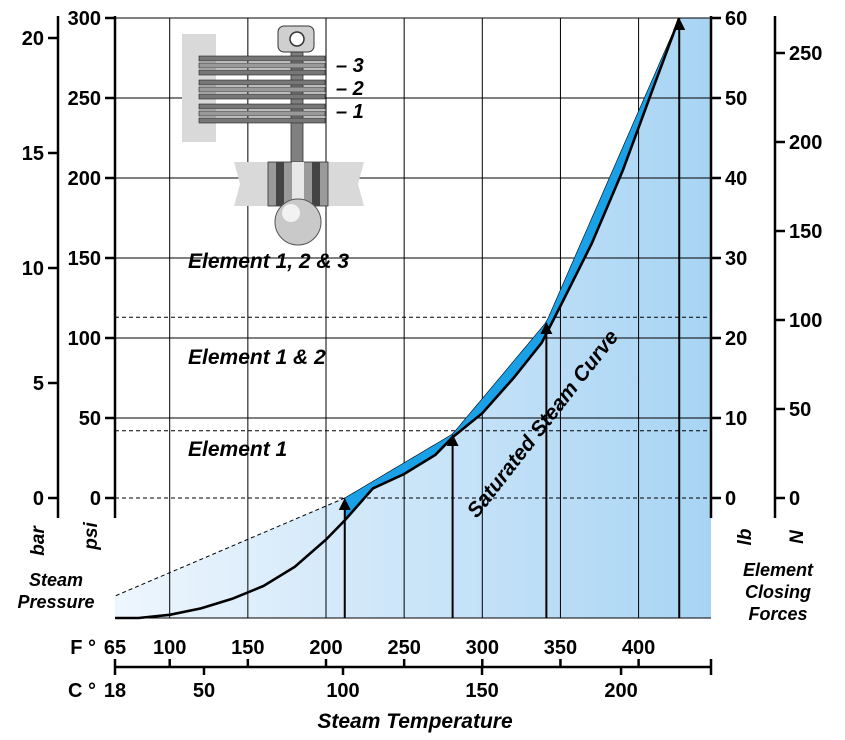  What do you see at coordinates (273, 135) in the screenshot?
I see `element-diagram: – 3 – 2 – 1` at bounding box center [273, 135].